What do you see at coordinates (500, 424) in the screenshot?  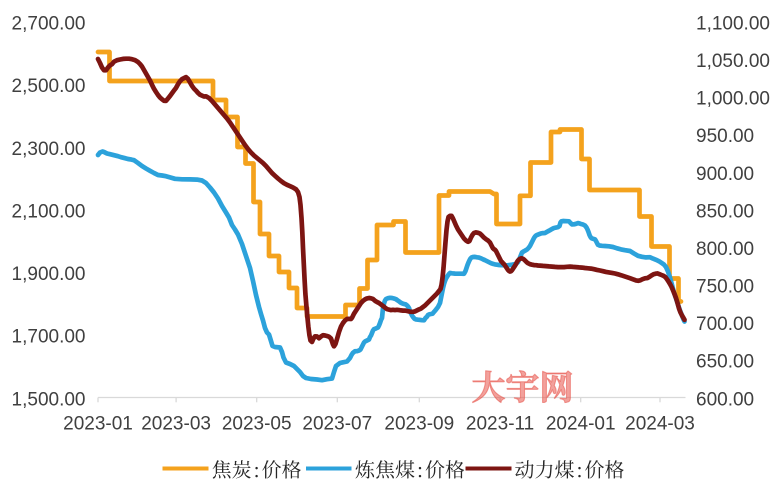 I see `svg-text: 2023-11` at bounding box center [500, 424].